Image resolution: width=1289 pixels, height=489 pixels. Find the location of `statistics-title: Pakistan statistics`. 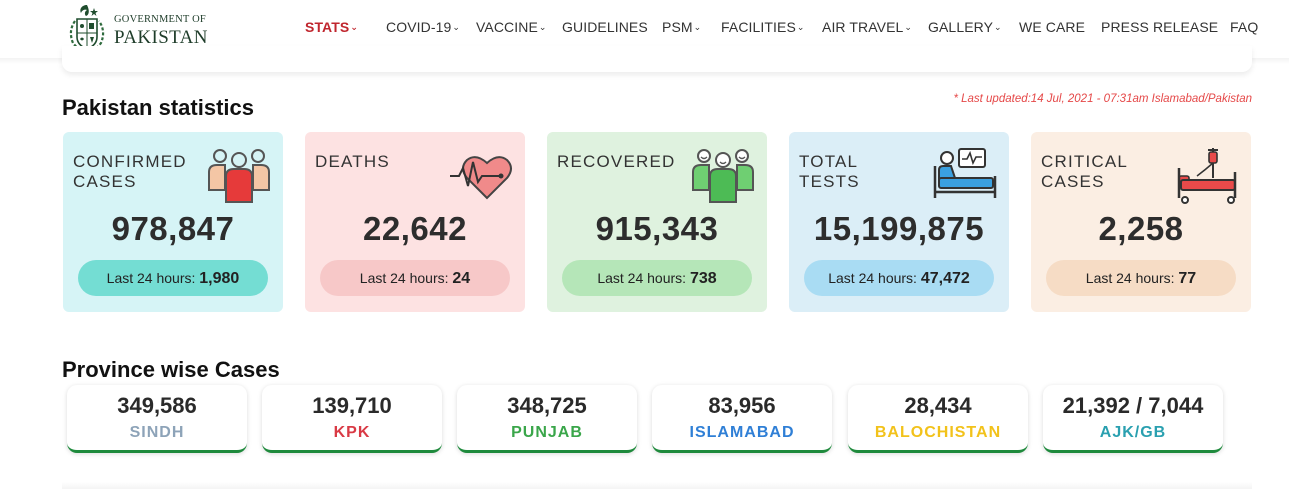

statistics-title: Pakistan statistics is located at coordinates (158, 107).